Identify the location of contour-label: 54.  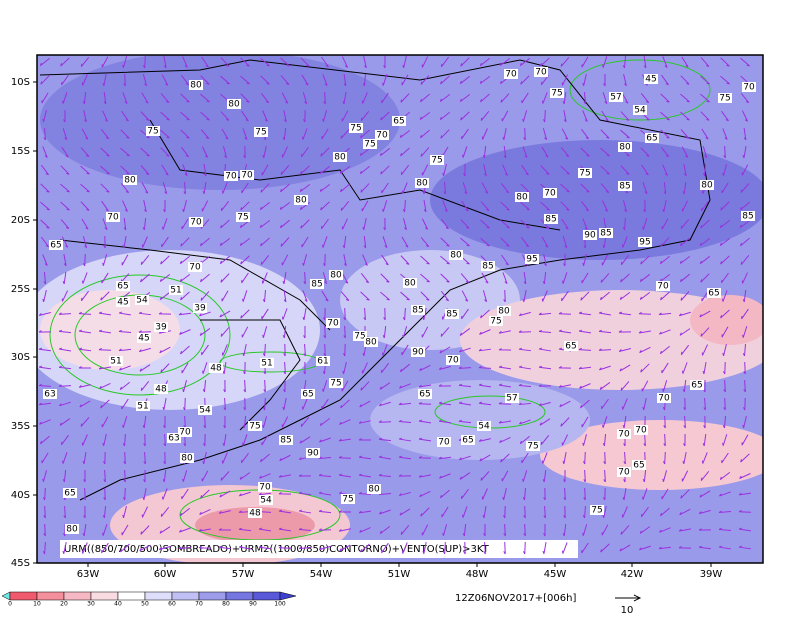
(142, 301).